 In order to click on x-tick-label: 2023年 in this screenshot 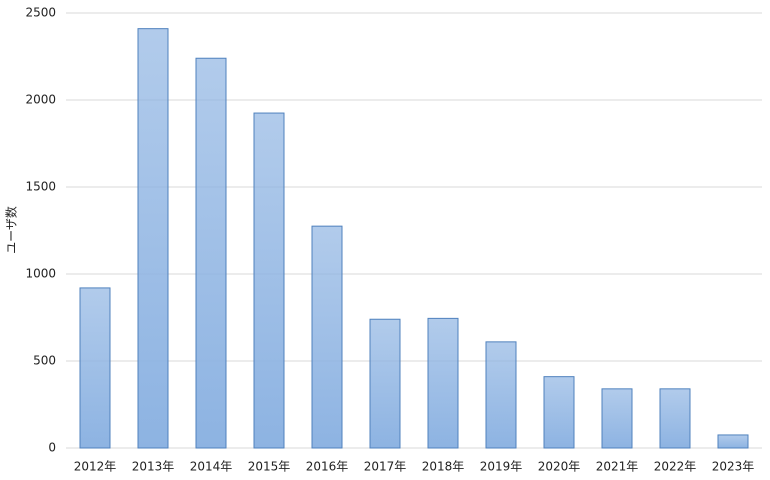, I will do `click(733, 467)`.